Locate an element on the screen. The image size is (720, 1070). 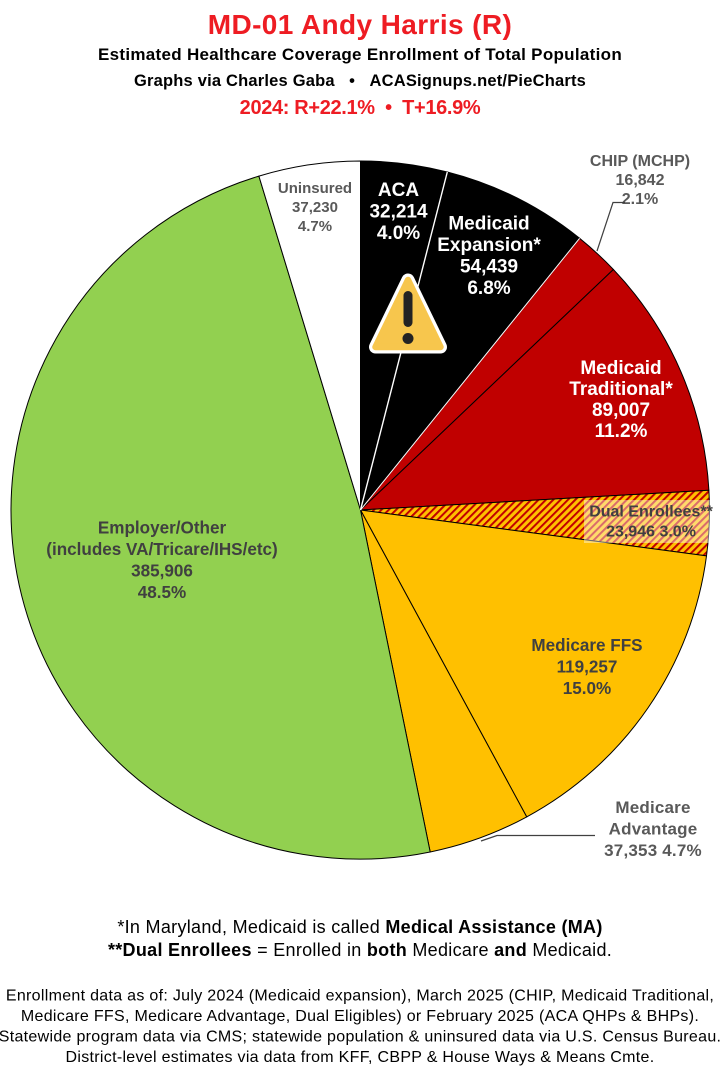
svg-text: Medicare FFS is located at coordinates (586, 645).